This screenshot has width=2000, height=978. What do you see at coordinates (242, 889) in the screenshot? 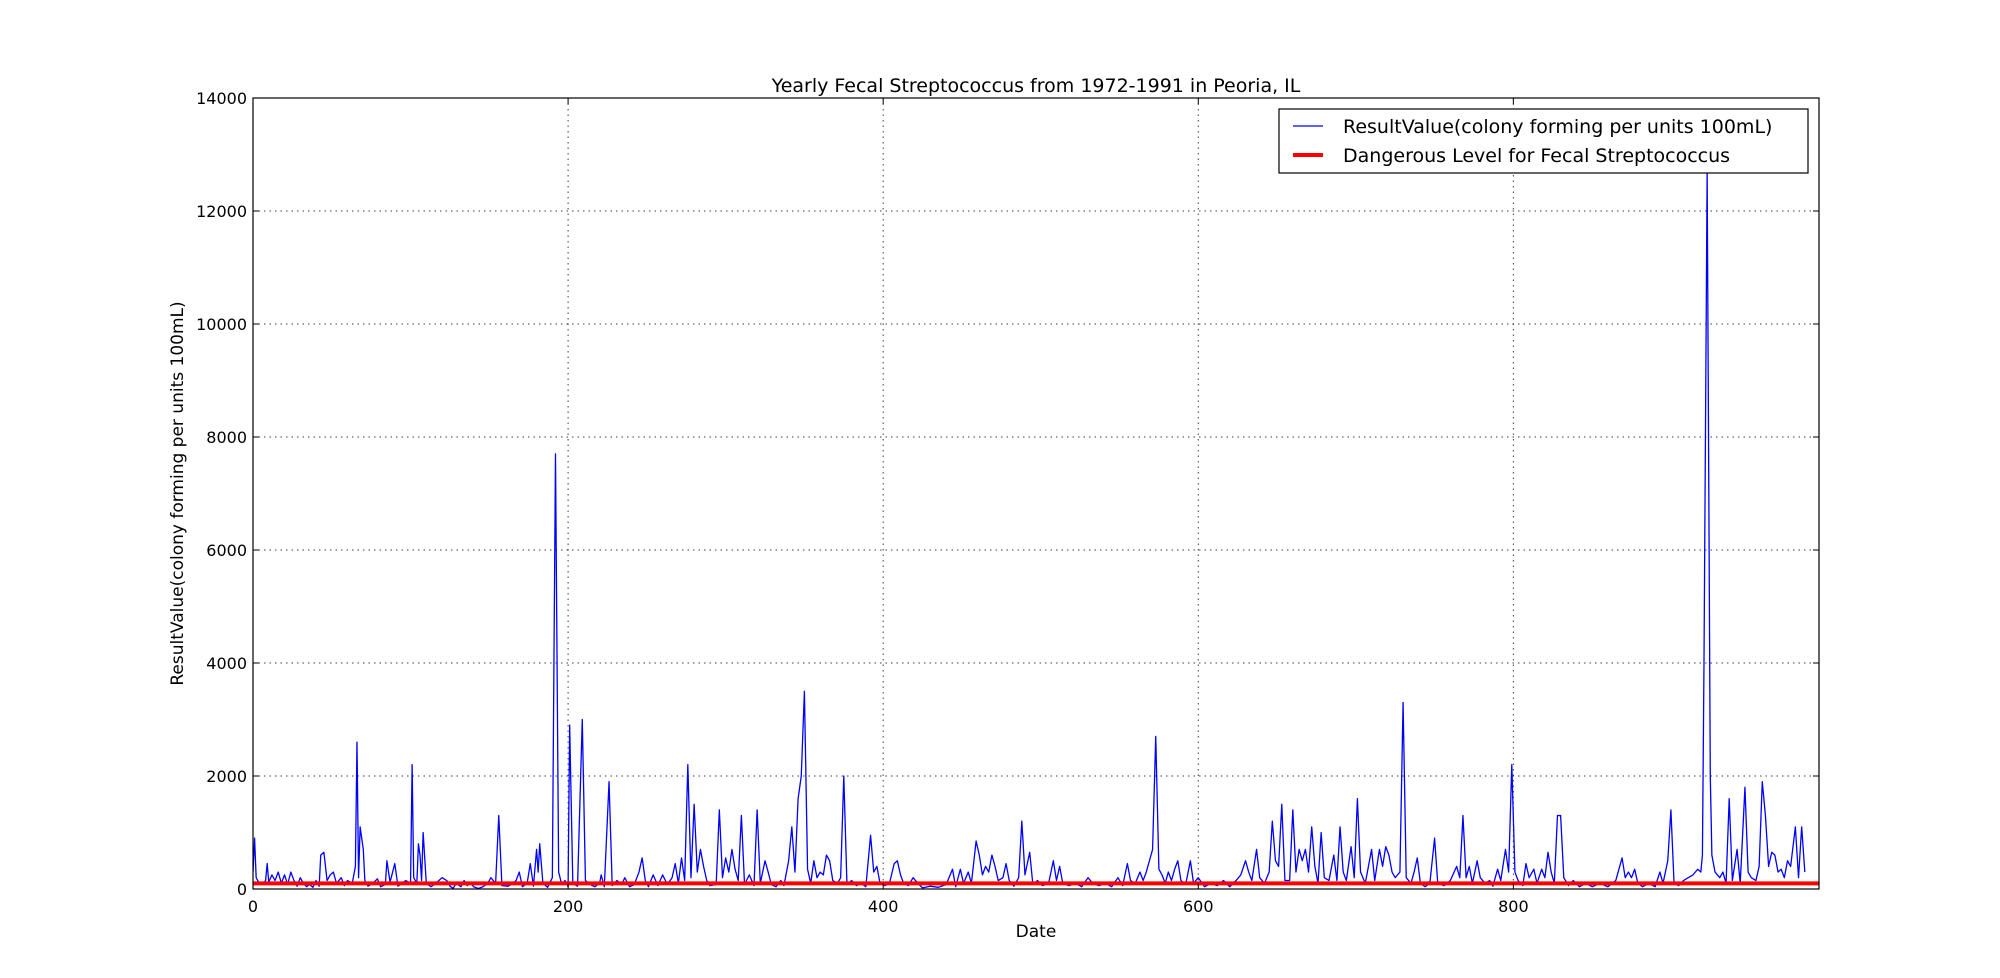
I see `y-tick-label: 0` at bounding box center [242, 889].